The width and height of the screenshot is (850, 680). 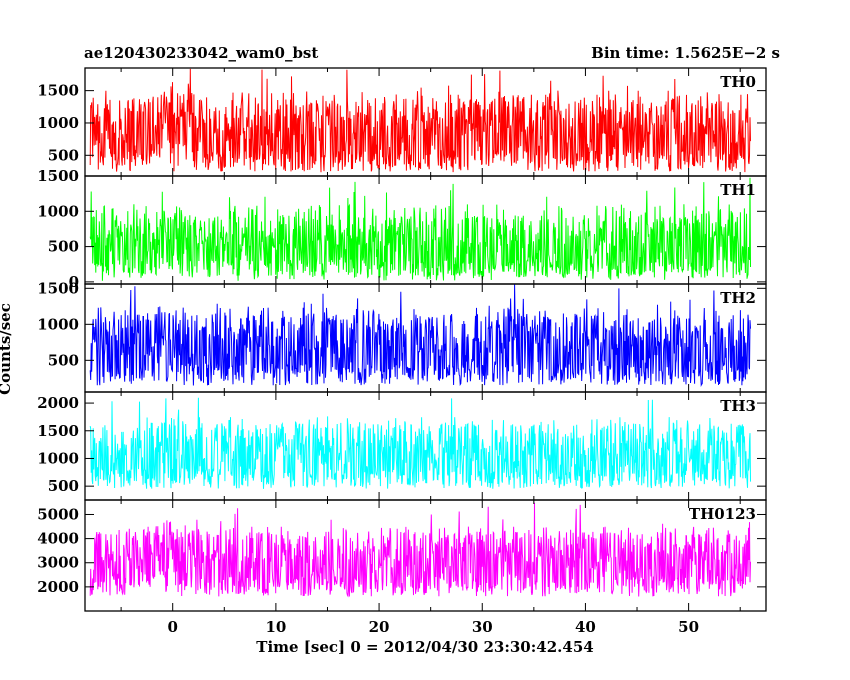 What do you see at coordinates (58, 288) in the screenshot?
I see `y-tick-label-th2-1500: 1500` at bounding box center [58, 288].